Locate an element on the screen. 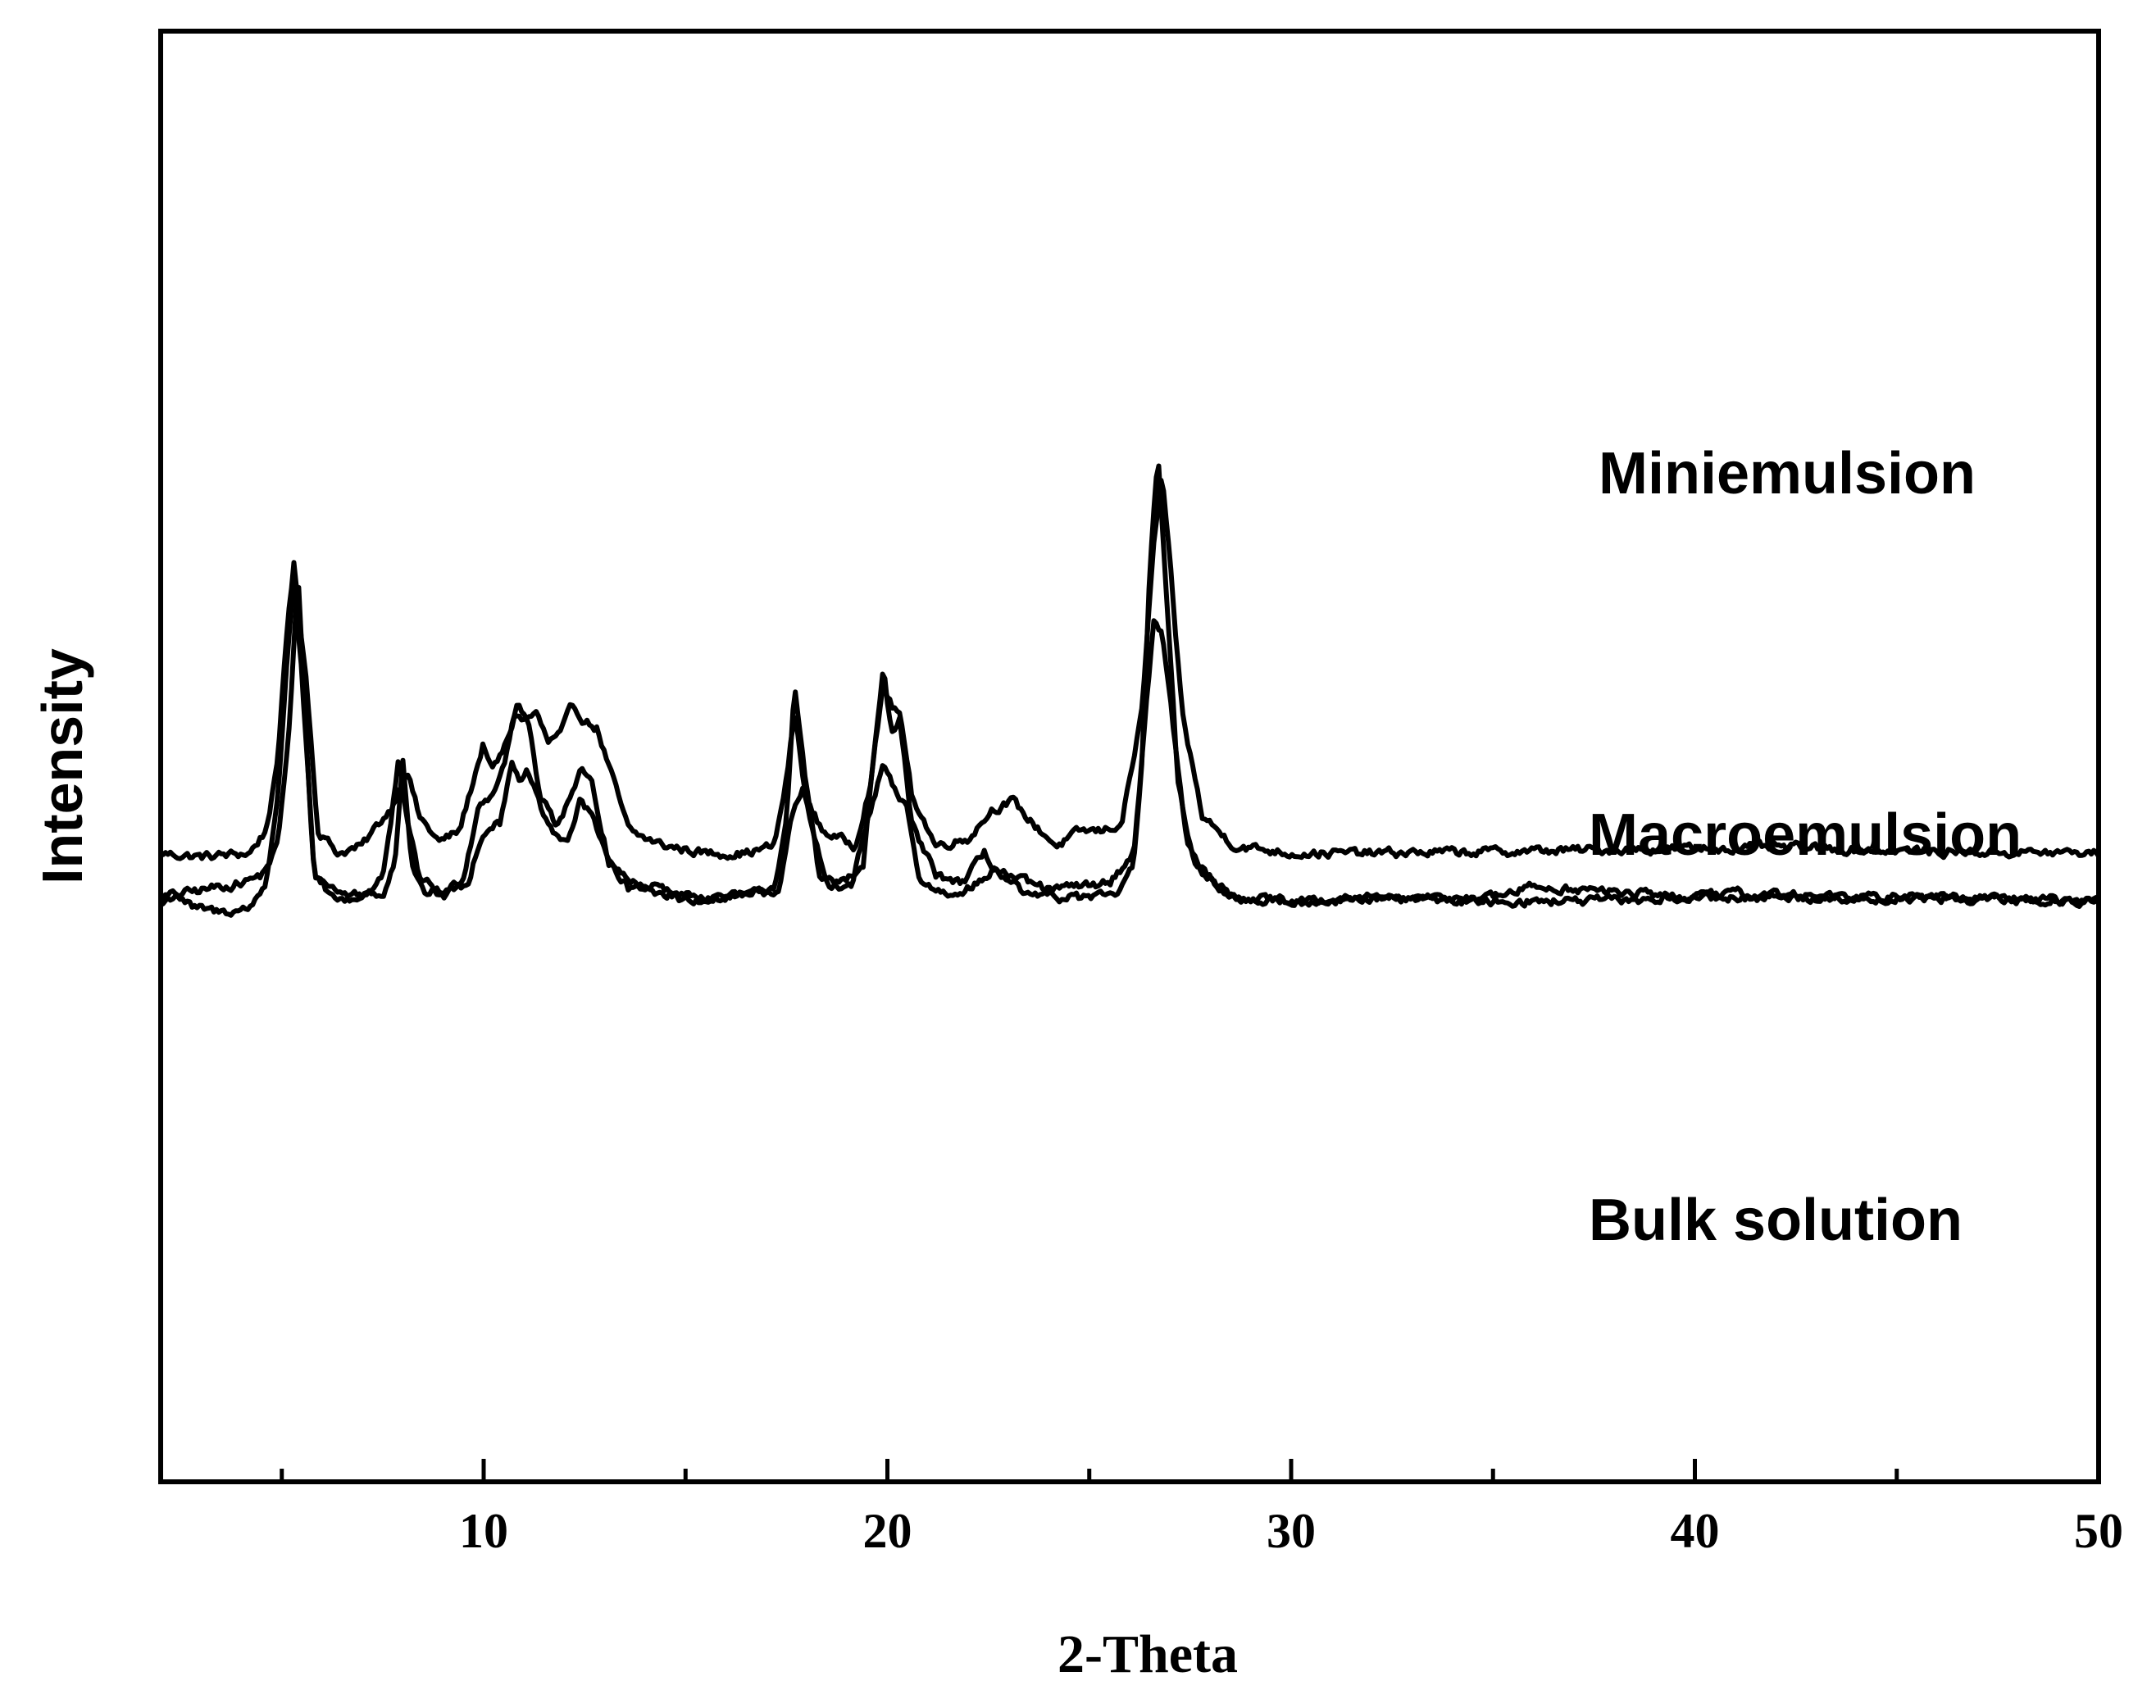 Image resolution: width=2156 pixels, height=1708 pixels. x-tick-label: 50 is located at coordinates (2098, 1531).